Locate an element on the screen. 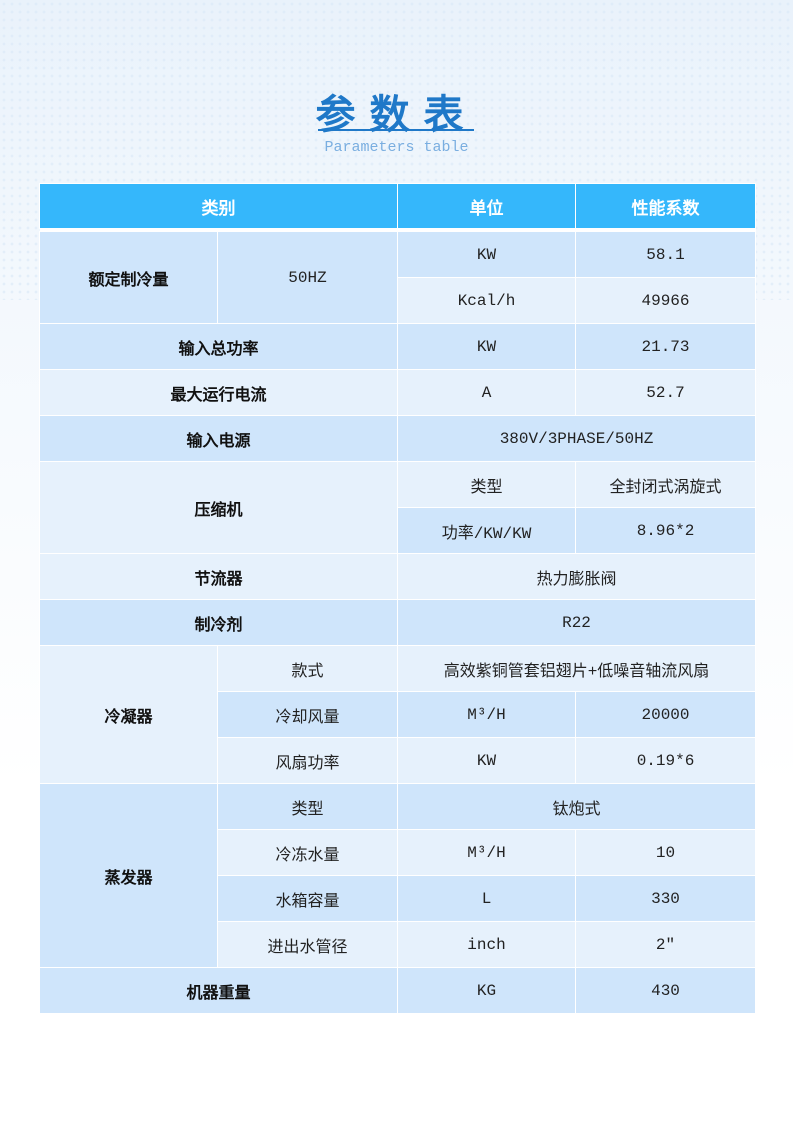 The image size is (793, 1122). table-row: 制冷剂 R22 is located at coordinates (397, 622).